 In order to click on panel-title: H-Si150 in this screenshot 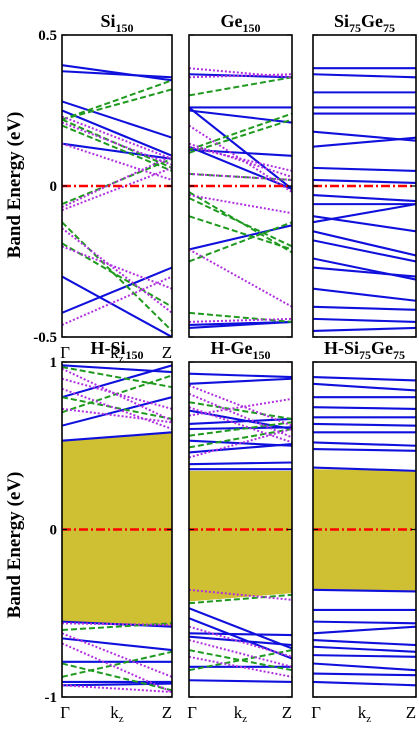, I will do `click(116, 350)`.